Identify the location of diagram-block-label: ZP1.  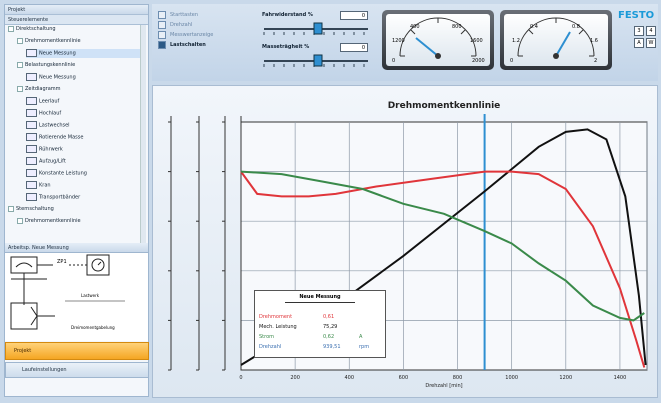
(62, 262).